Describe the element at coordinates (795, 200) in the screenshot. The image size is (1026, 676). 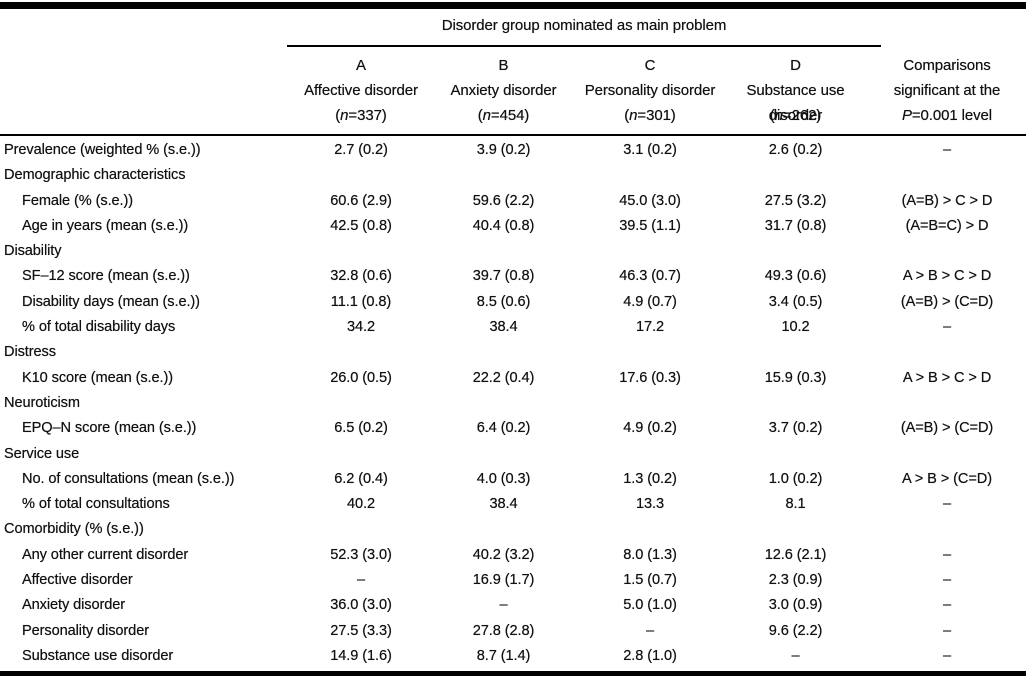
I see `cell-group-d: 27.5 (3.2)` at that location.